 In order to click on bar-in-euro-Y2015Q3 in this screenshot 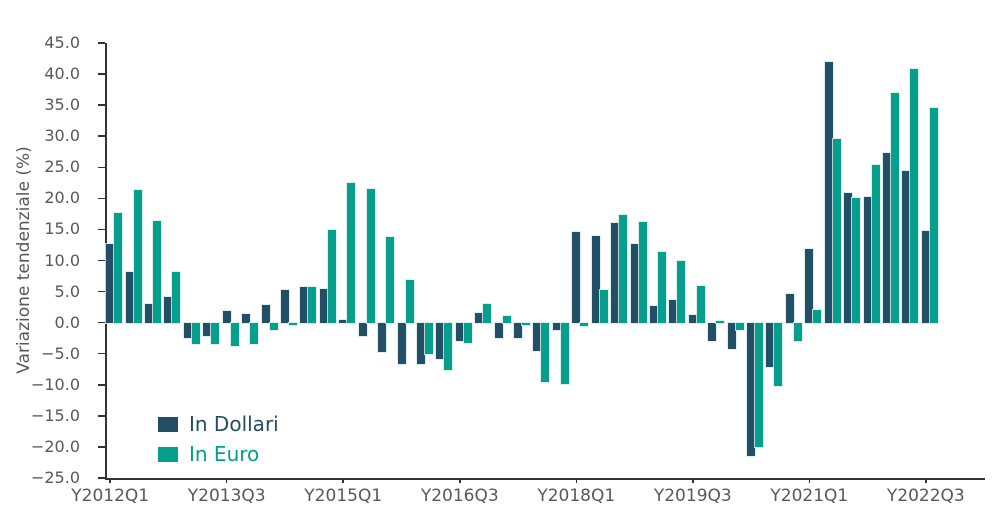, I will do `click(390, 279)`.